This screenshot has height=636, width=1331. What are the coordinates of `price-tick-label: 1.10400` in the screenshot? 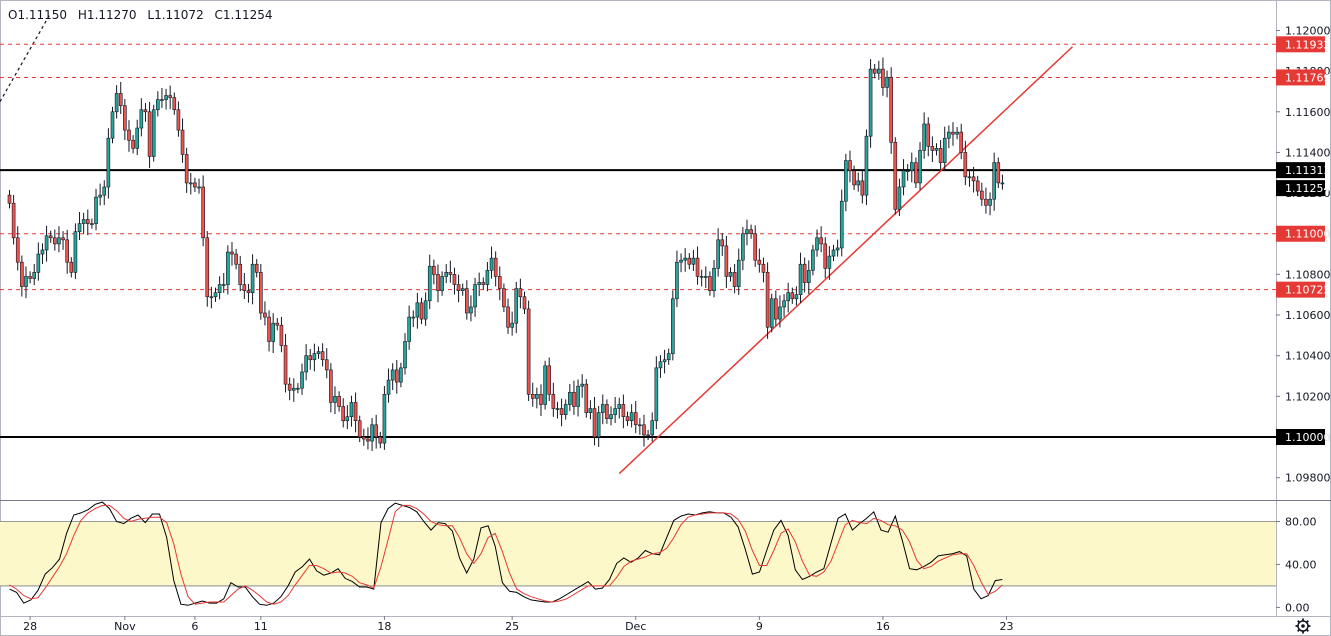 It's located at (1308, 356).